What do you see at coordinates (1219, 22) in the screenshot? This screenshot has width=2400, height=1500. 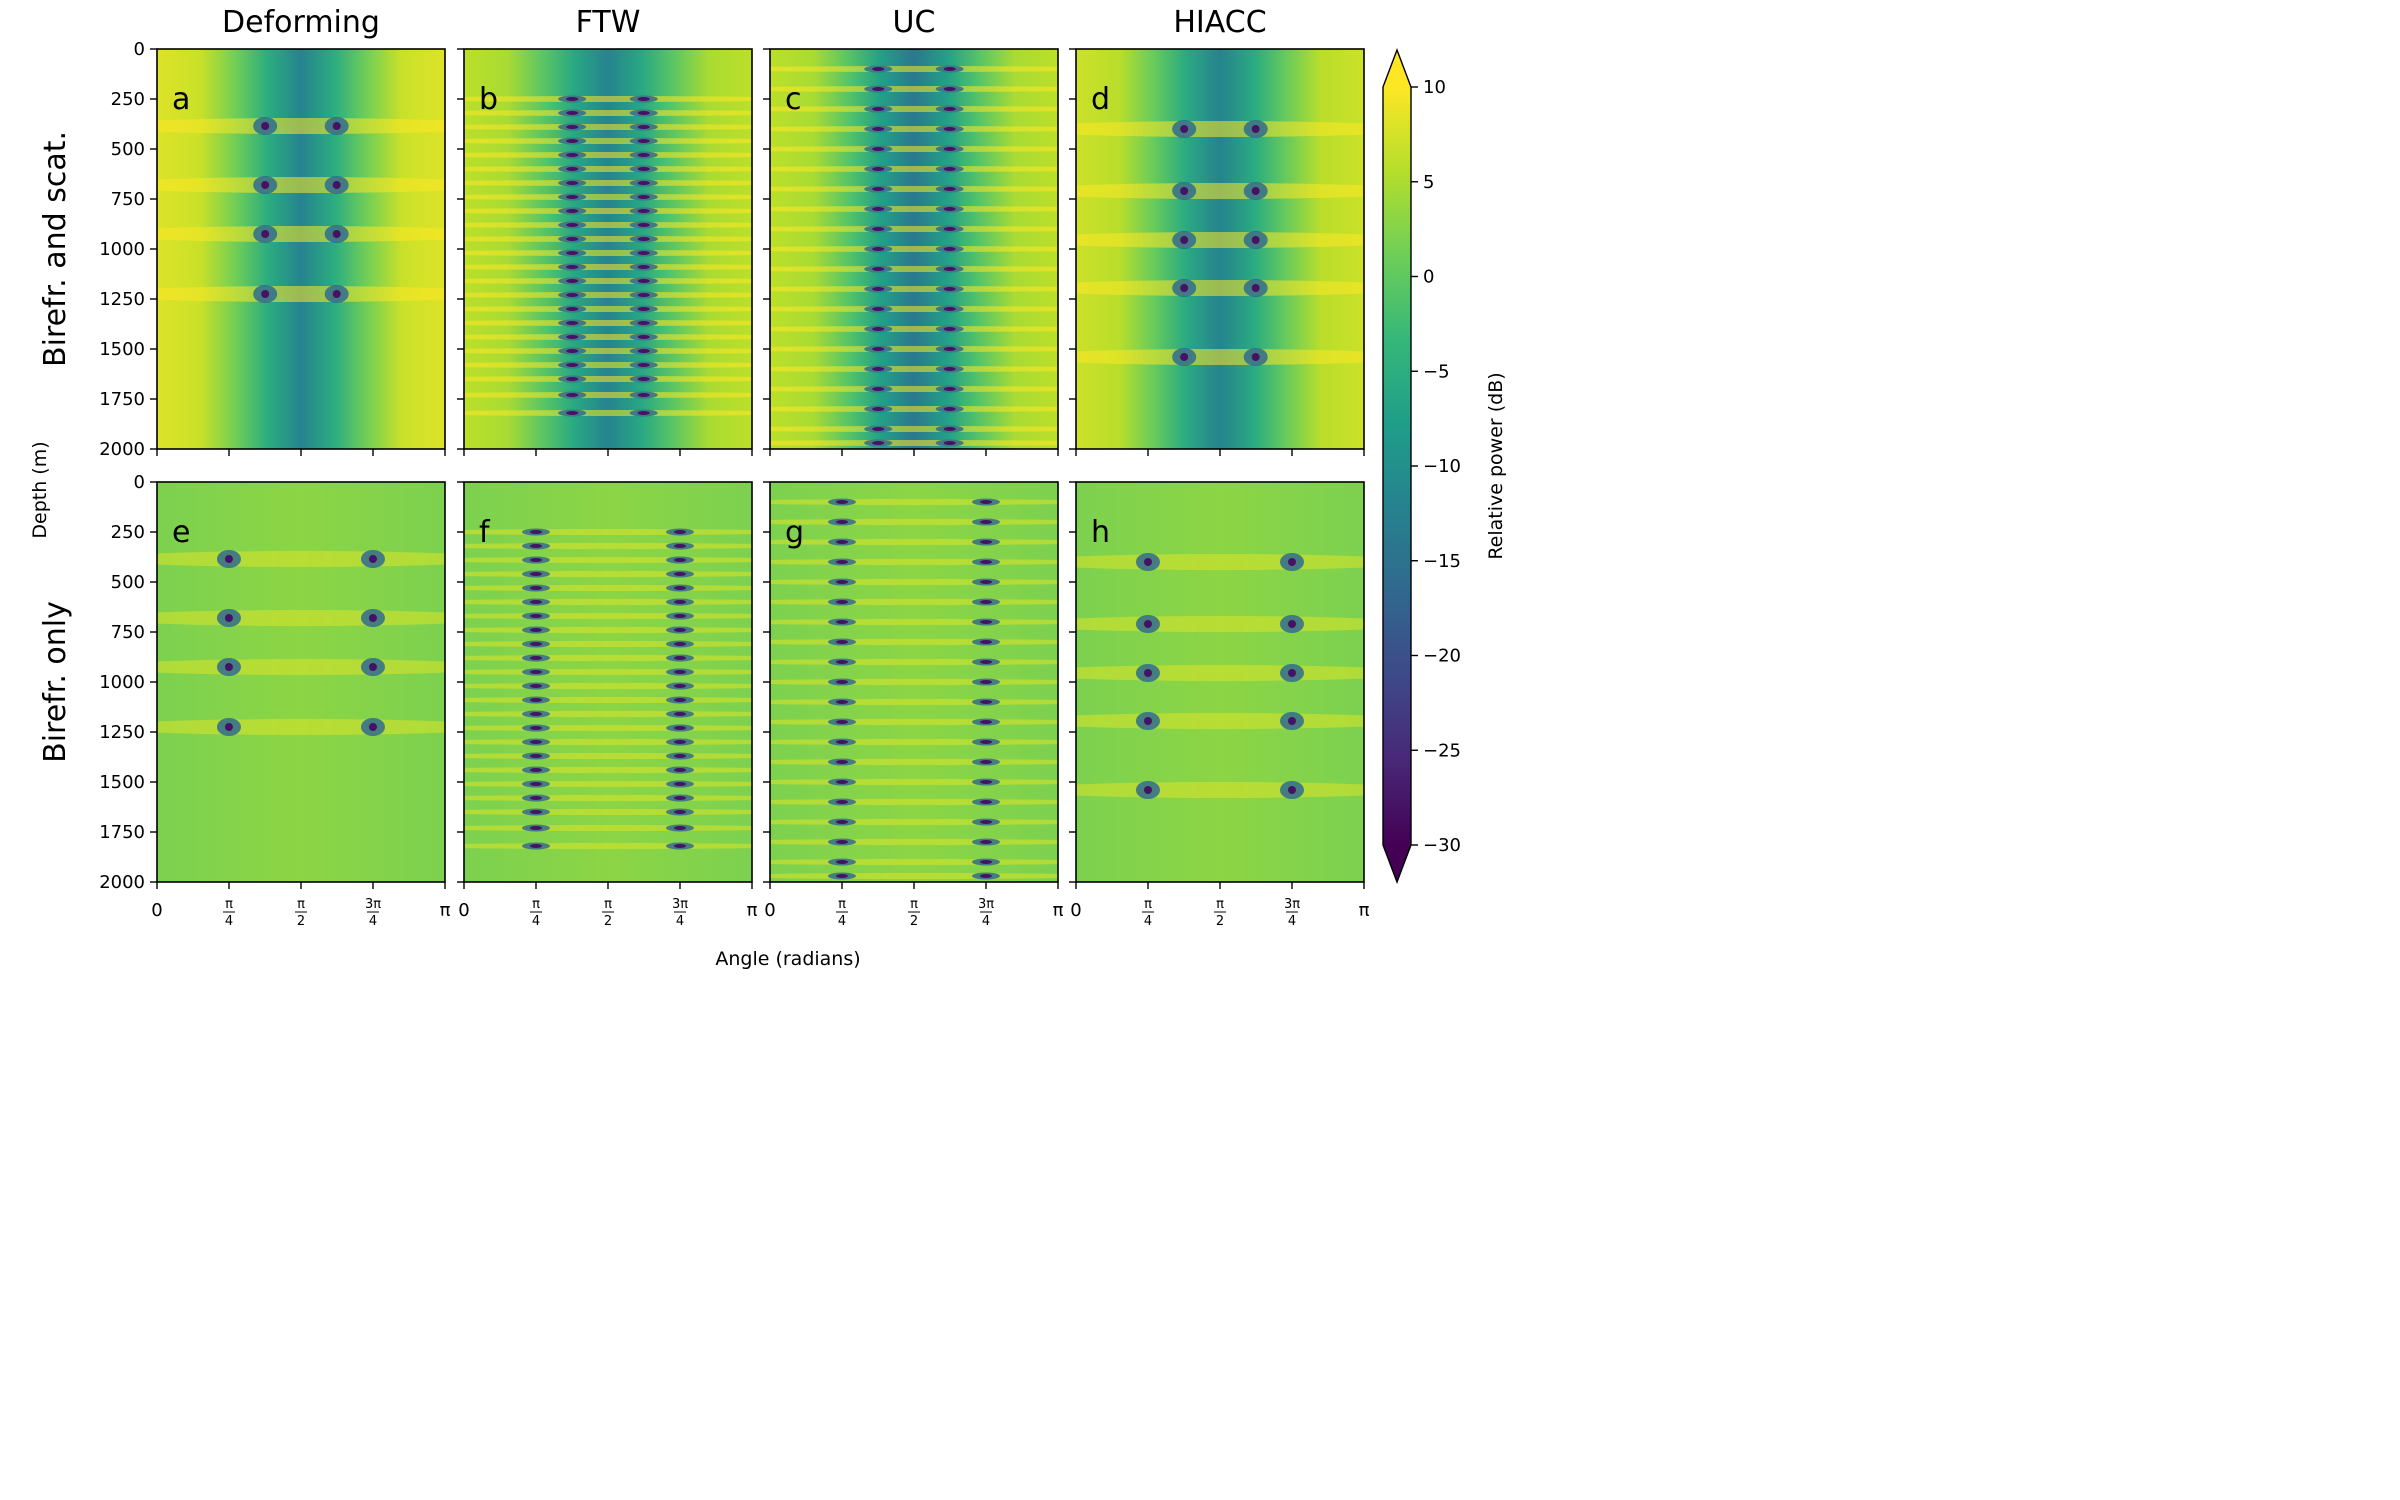 I see `column-title: HIACC` at bounding box center [1219, 22].